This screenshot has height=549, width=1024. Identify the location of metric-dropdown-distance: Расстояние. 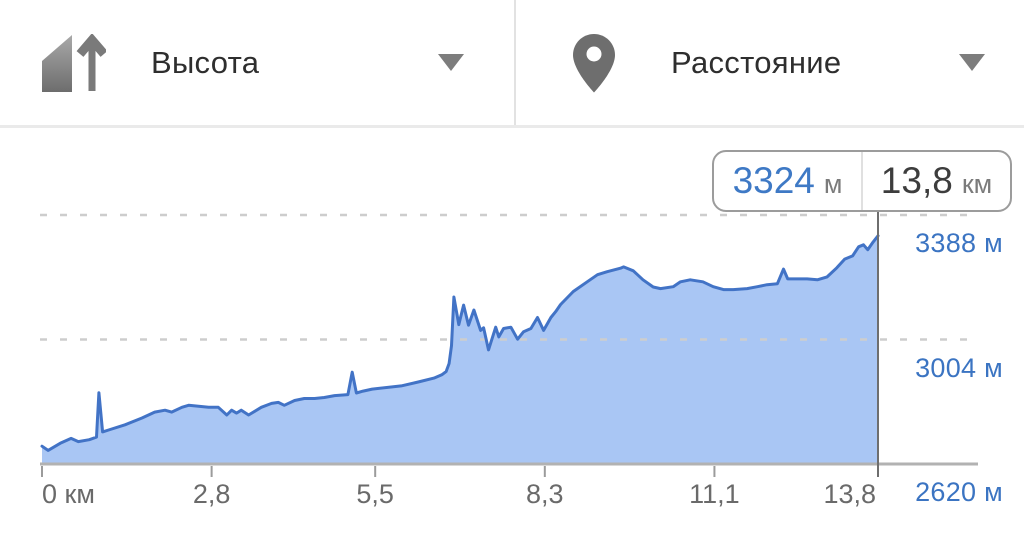
(770, 62).